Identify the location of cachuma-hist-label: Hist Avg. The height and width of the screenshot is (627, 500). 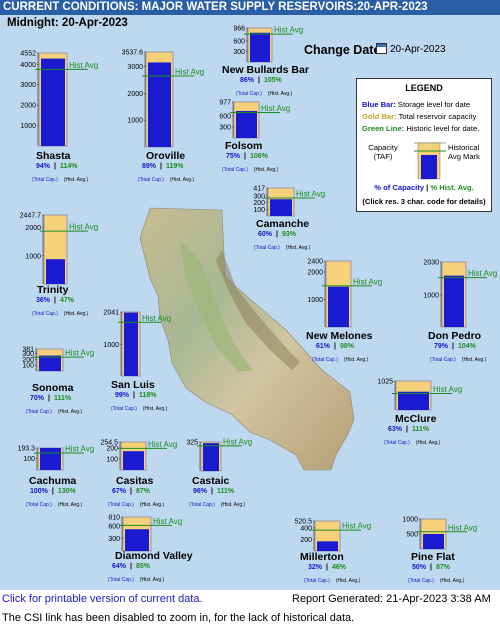
(79, 449).